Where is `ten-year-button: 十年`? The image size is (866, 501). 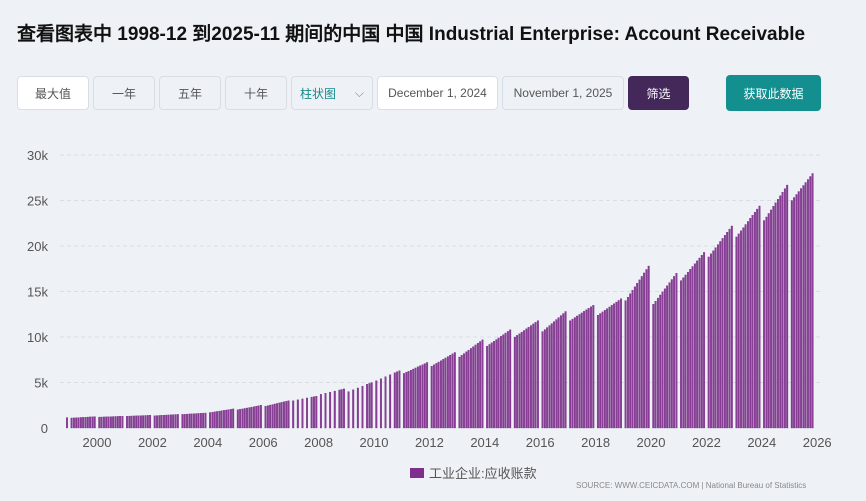
ten-year-button: 十年 is located at coordinates (256, 93).